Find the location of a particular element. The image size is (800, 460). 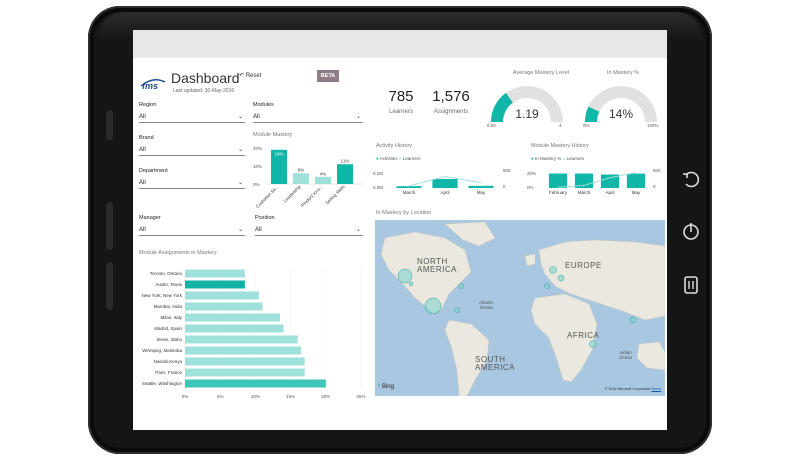

assignments-label: Assignments is located at coordinates (451, 112).